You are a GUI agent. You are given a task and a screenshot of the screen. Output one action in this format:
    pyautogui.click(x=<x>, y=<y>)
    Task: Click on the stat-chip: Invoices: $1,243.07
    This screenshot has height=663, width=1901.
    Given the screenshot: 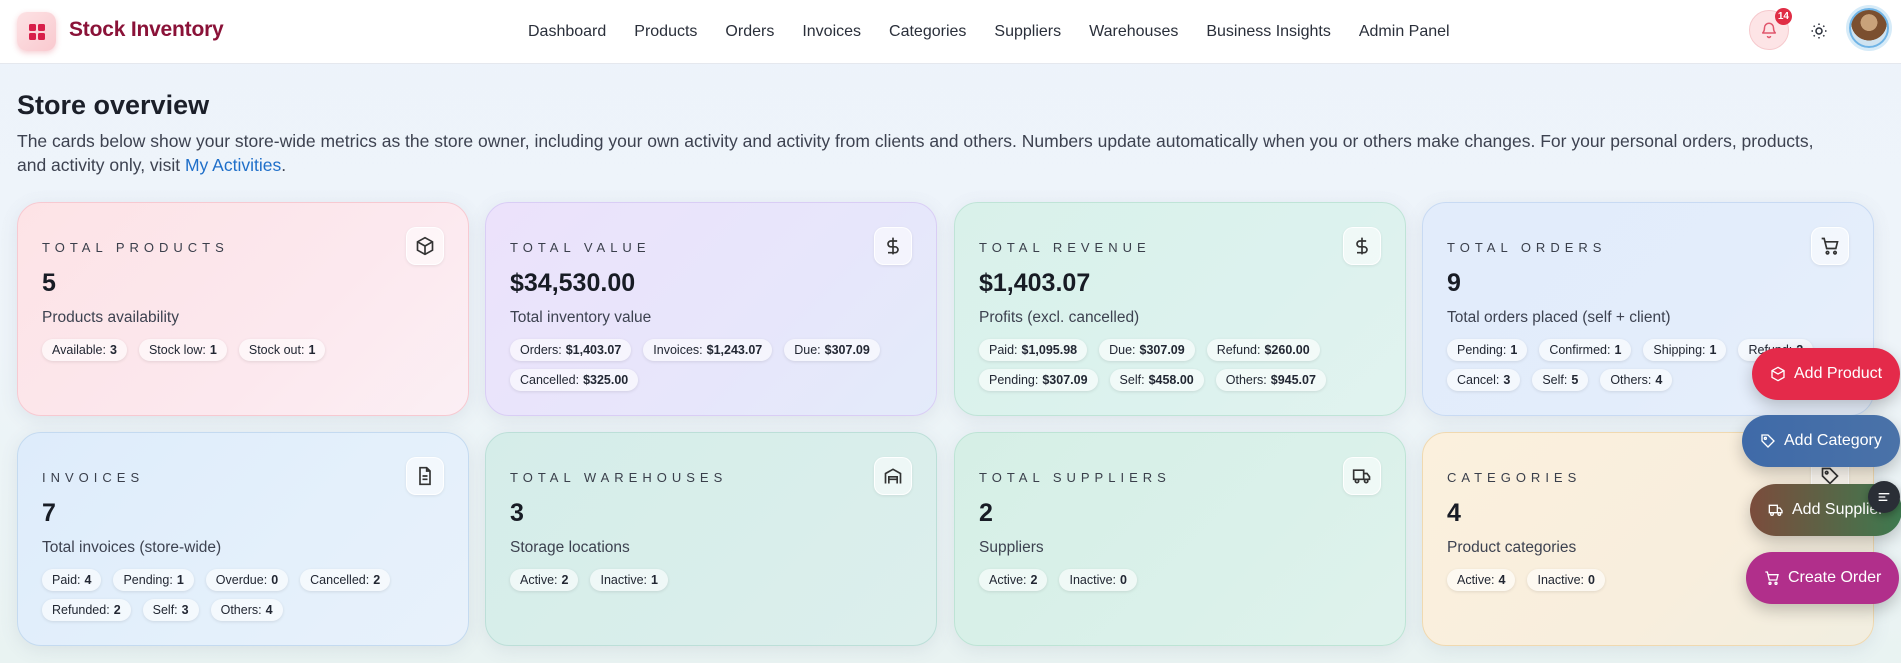 What is the action you would take?
    pyautogui.click(x=708, y=350)
    